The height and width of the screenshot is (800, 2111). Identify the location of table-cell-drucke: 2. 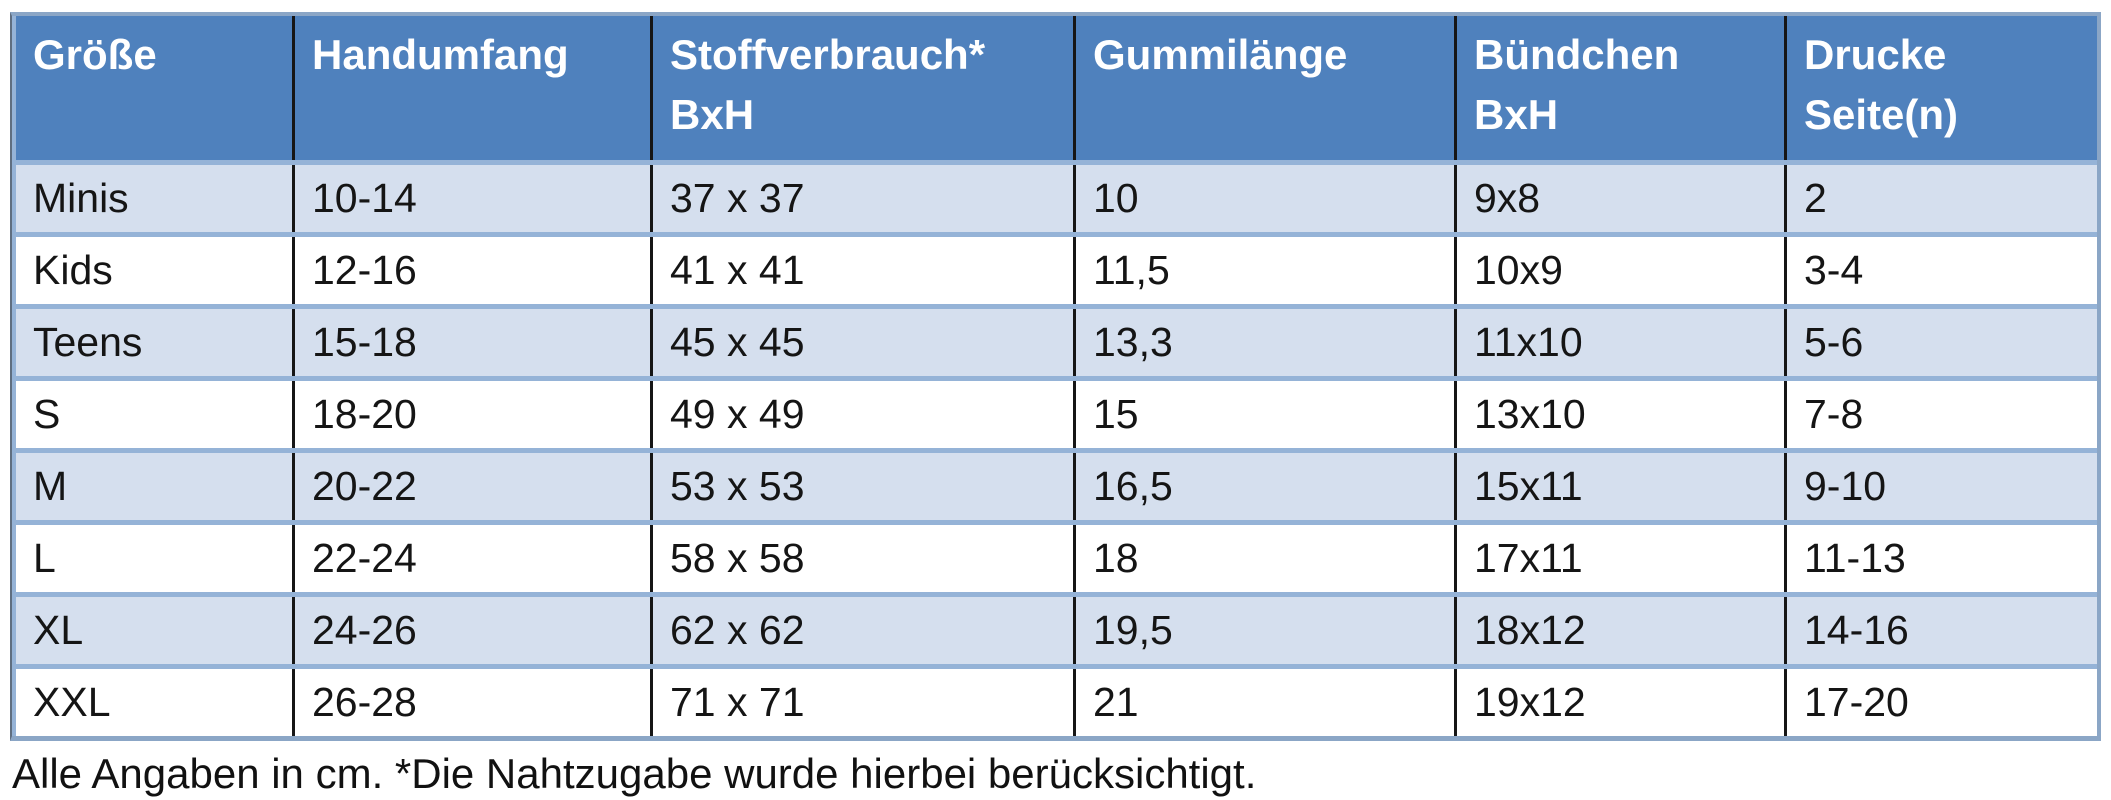
(1940, 198).